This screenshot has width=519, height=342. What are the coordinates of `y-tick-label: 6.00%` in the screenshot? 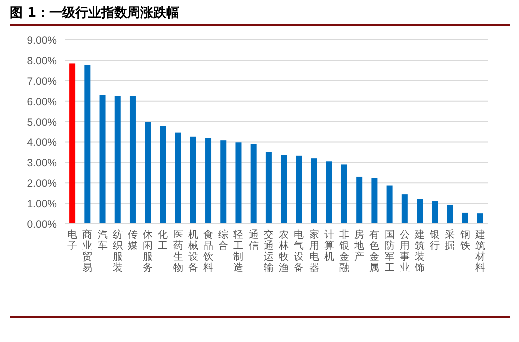 It's located at (42, 102).